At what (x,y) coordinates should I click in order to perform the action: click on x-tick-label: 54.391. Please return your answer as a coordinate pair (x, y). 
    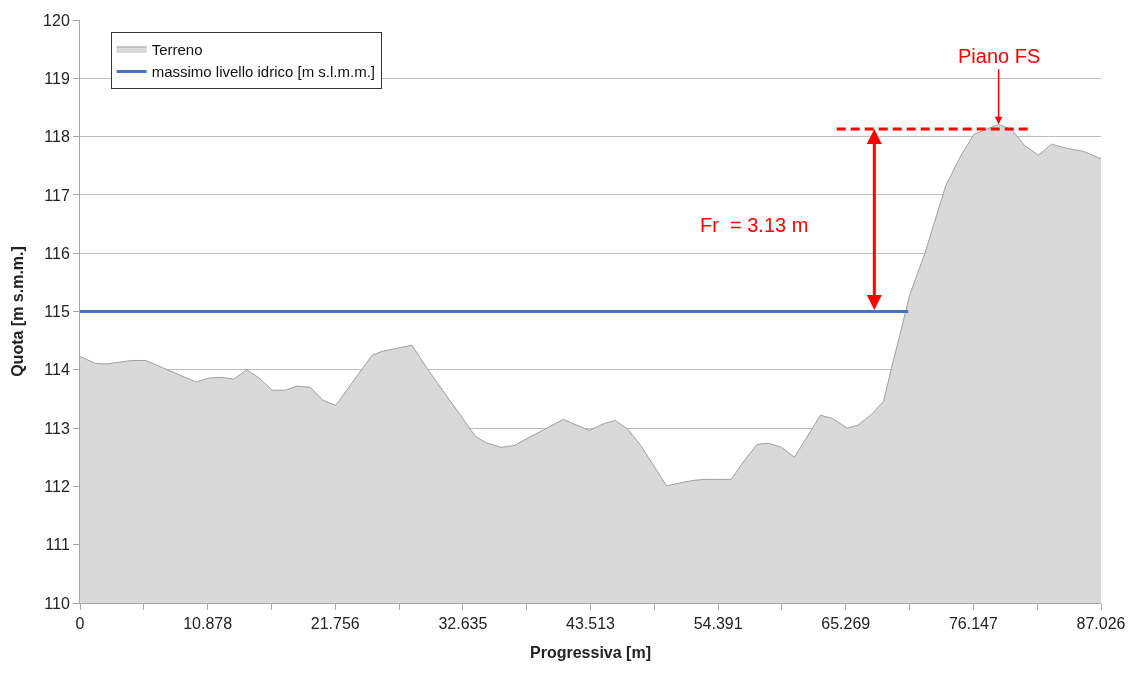
    Looking at the image, I should click on (718, 624).